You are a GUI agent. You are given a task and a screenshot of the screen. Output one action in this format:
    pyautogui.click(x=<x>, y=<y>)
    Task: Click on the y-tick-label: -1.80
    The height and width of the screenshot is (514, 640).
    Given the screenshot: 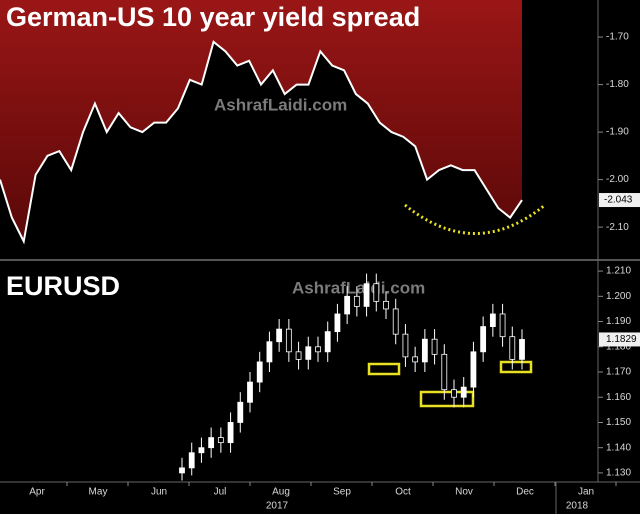 What is the action you would take?
    pyautogui.click(x=617, y=84)
    